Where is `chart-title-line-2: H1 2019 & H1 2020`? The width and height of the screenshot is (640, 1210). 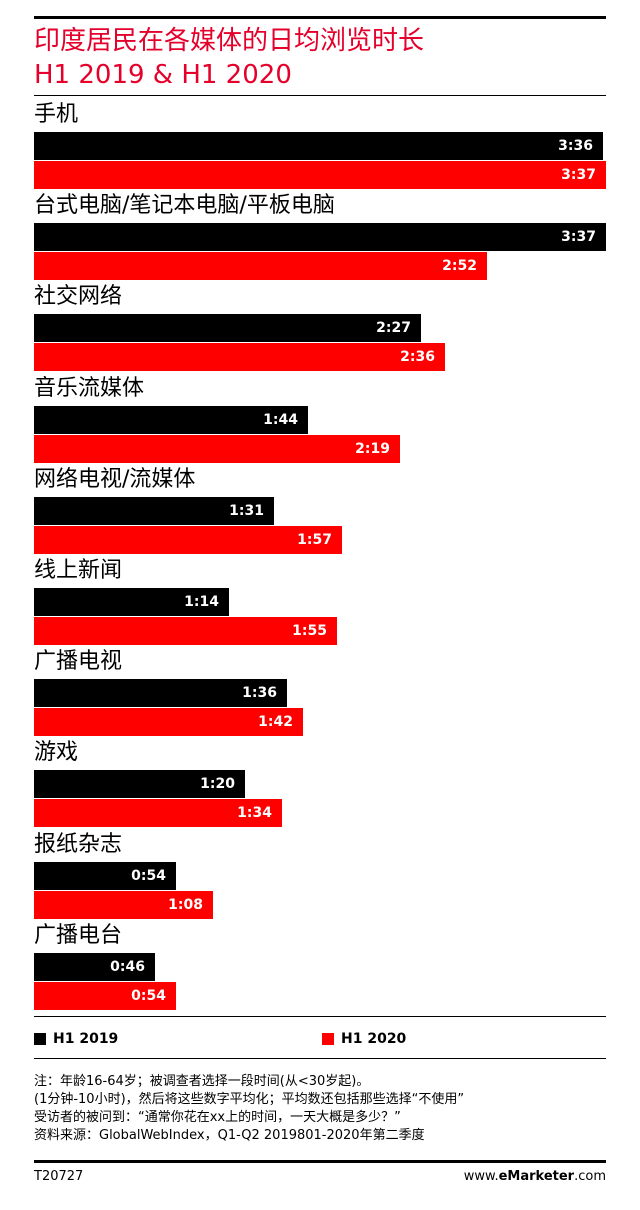
chart-title-line-2: H1 2019 & H1 2020 is located at coordinates (163, 75).